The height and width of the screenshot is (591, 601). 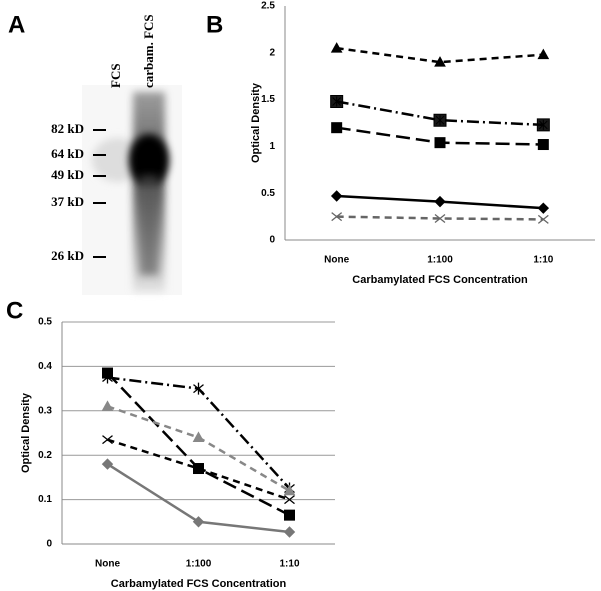 I want to click on panel-label: C, so click(x=14, y=310).